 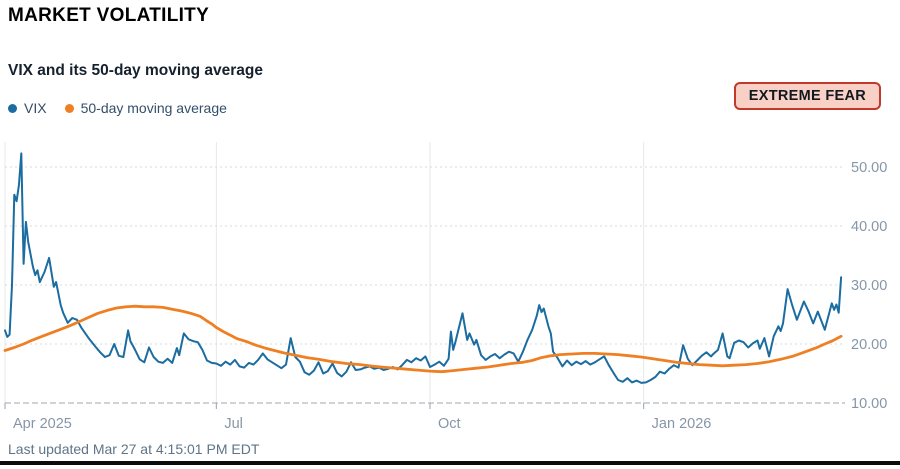 What do you see at coordinates (869, 168) in the screenshot?
I see `y-tick-label-4: 50.00` at bounding box center [869, 168].